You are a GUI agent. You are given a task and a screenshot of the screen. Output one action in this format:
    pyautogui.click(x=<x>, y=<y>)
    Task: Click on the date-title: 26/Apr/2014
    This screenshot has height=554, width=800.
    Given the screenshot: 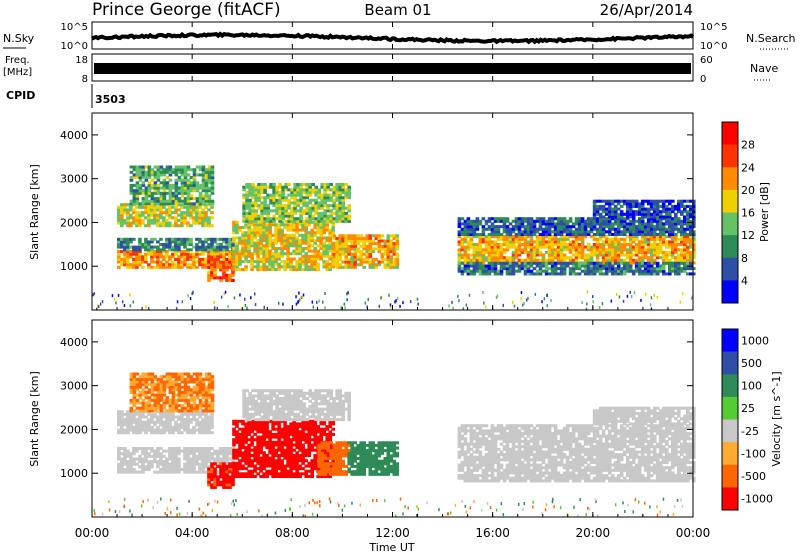 What is the action you would take?
    pyautogui.click(x=646, y=10)
    